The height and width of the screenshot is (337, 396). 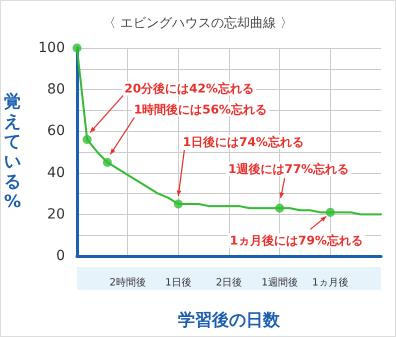 I want to click on x-tick-label: 2時間後, so click(x=127, y=282).